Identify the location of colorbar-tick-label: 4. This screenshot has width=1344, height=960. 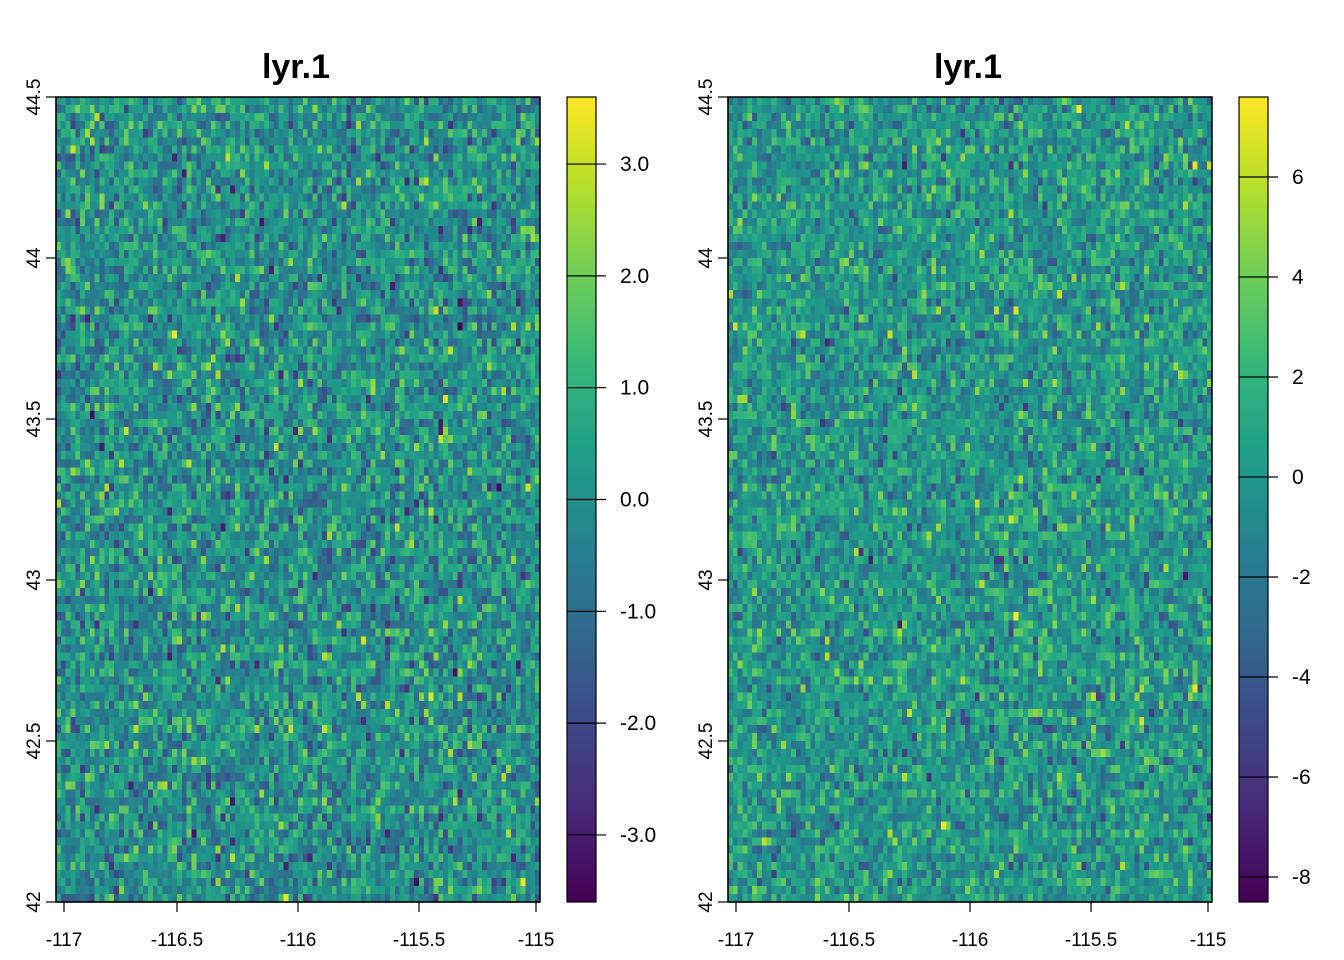
(1298, 277).